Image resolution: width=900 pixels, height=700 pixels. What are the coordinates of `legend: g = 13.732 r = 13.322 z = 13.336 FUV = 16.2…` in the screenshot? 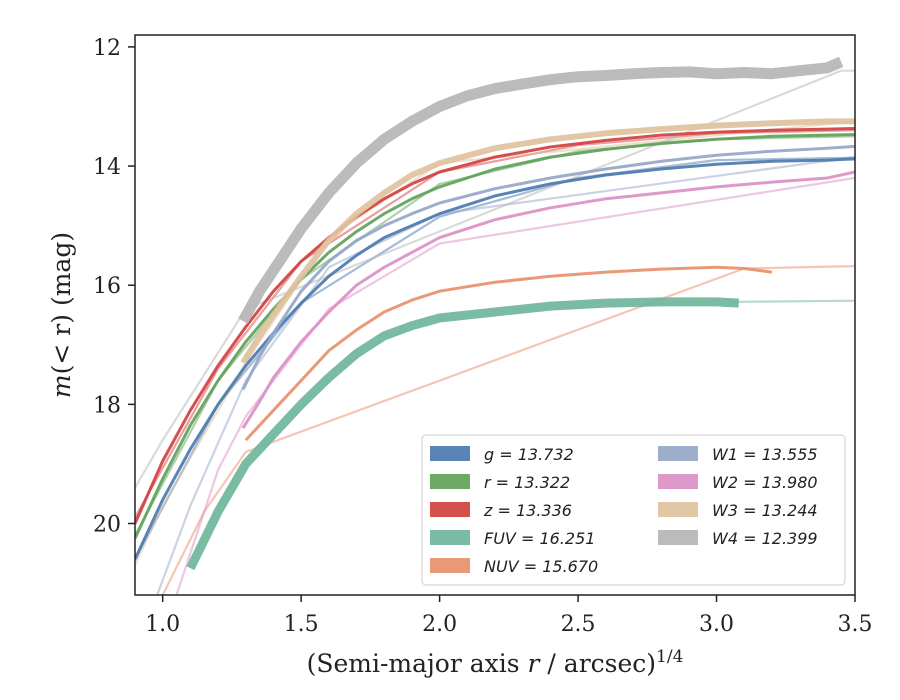 It's located at (633, 510).